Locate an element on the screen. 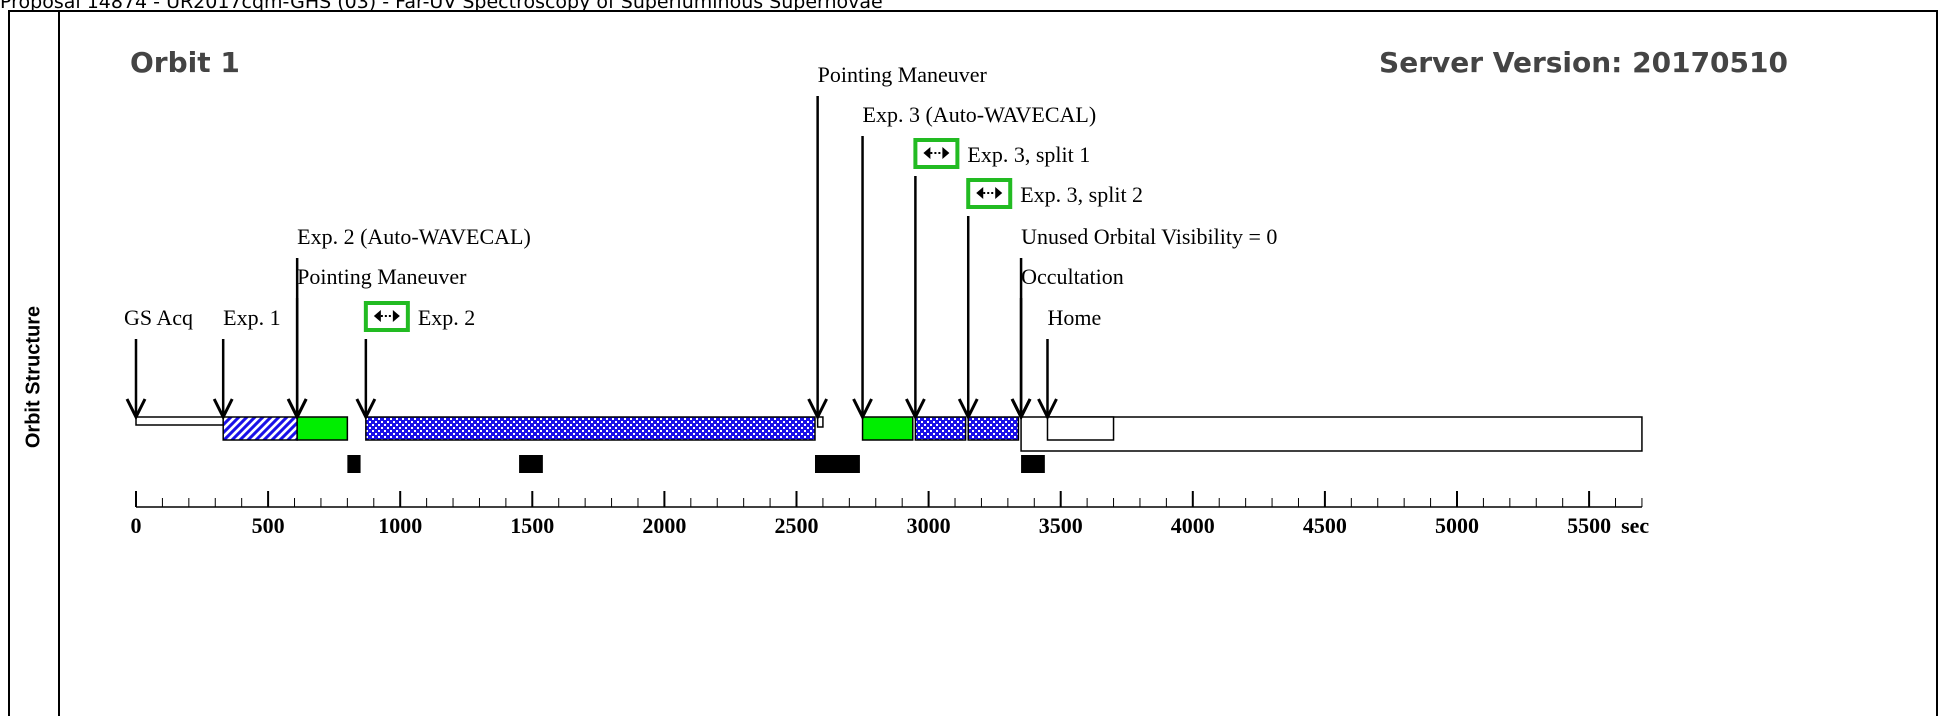  segment-exp-2-wavecal is located at coordinates (322, 428).